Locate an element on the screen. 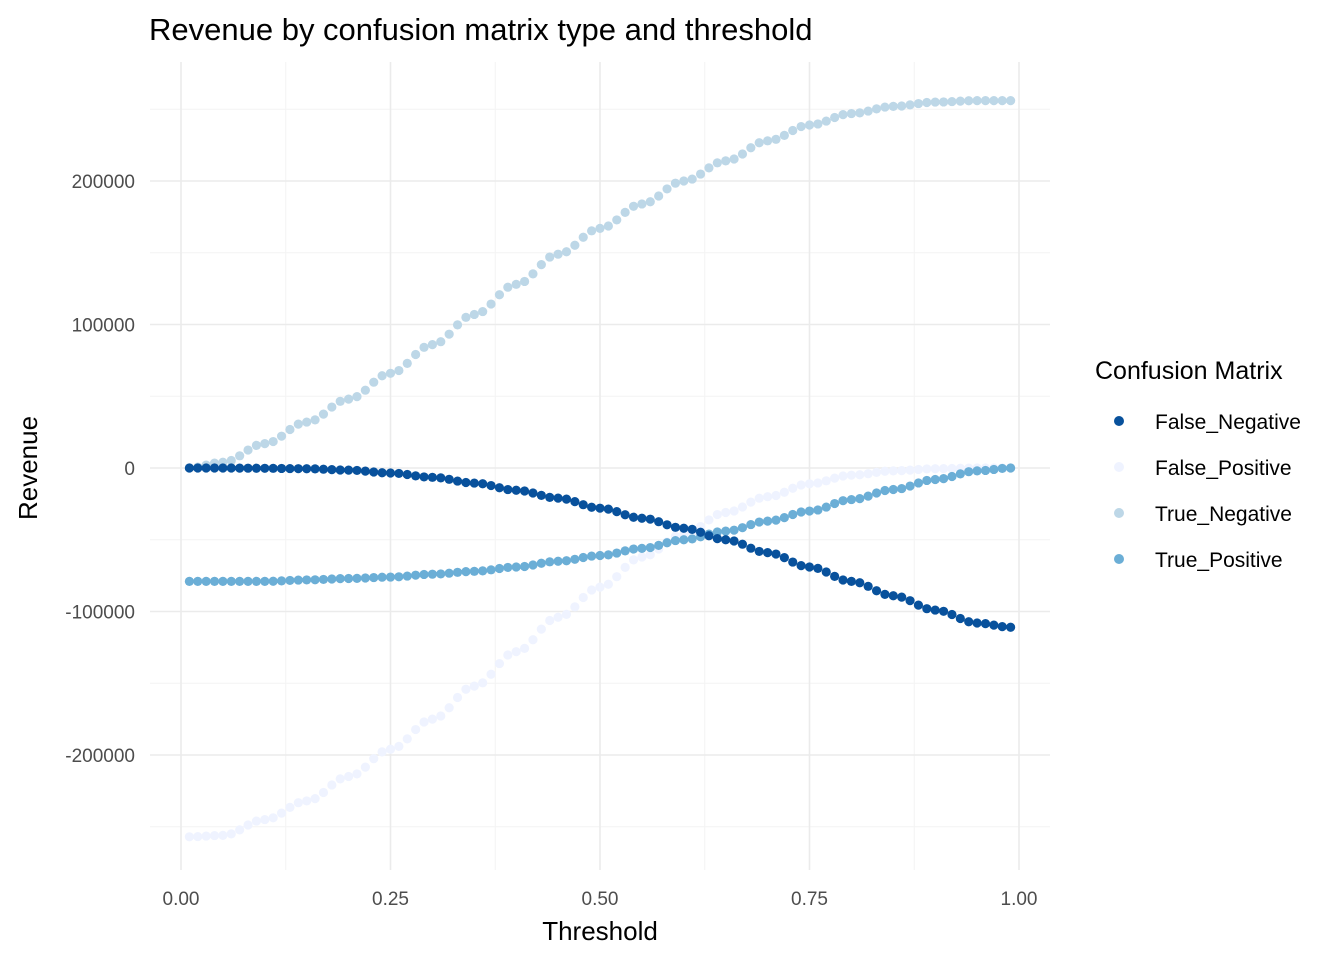 Image resolution: width=1344 pixels, height=960 pixels. y-tick-label: -200000 is located at coordinates (100, 756).